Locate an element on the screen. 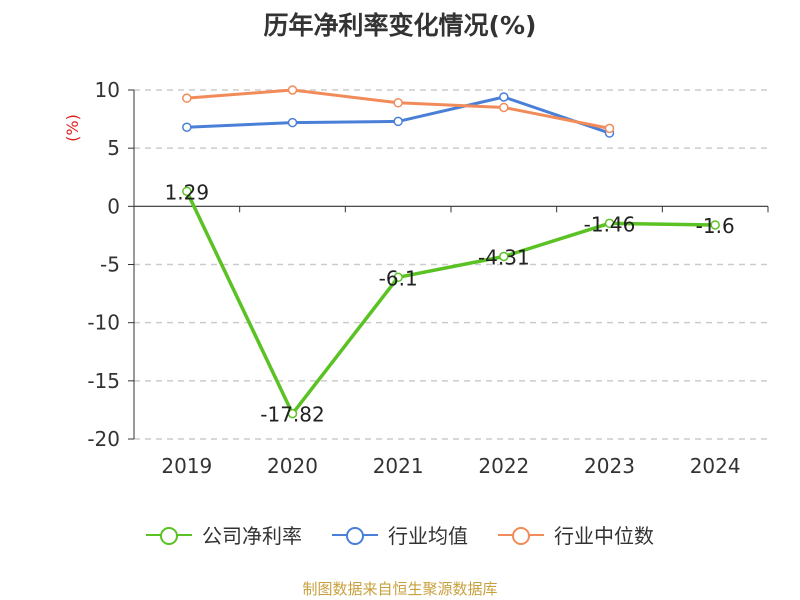 This screenshot has height=600, width=800. legend-label: 行业中位数 is located at coordinates (604, 536).